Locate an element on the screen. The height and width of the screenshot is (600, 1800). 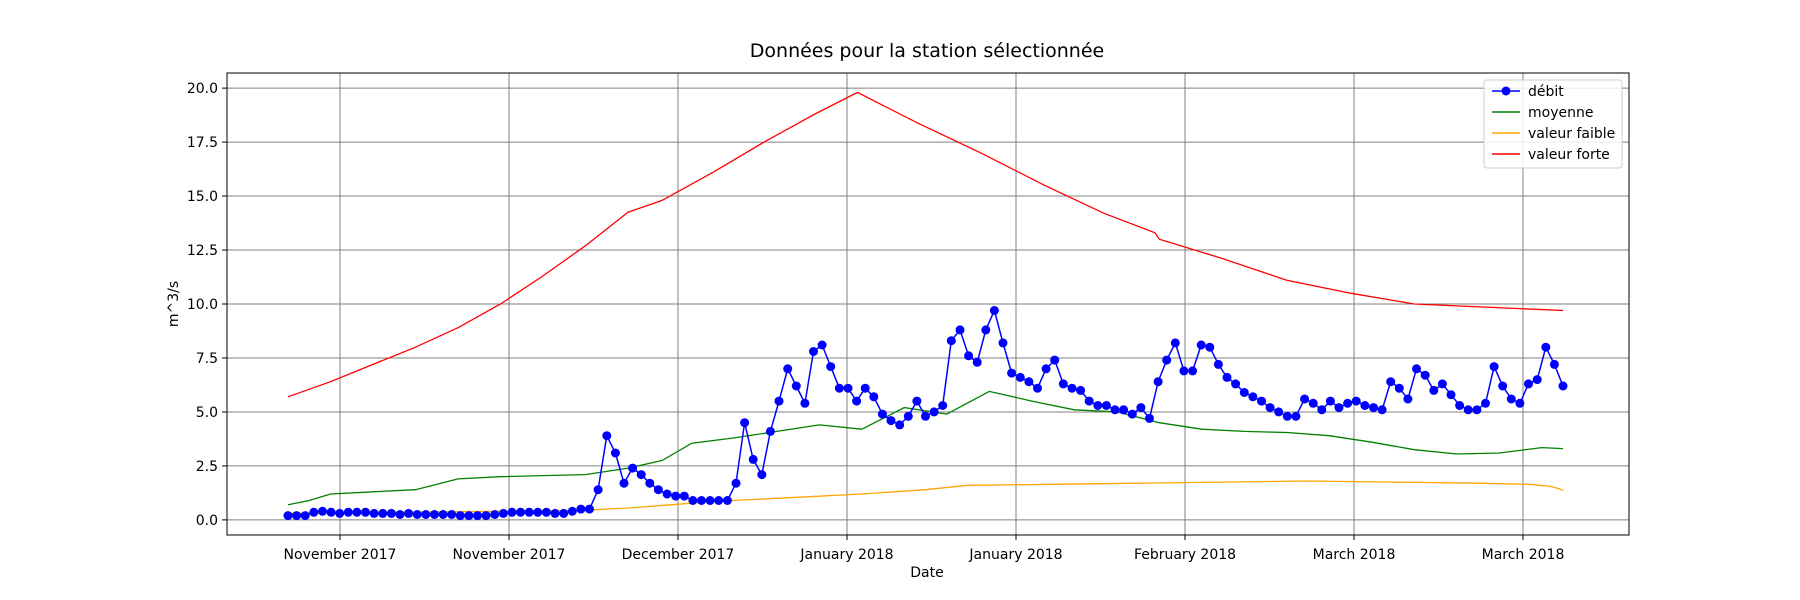
y-tick-label: 15.0 is located at coordinates (202, 197).